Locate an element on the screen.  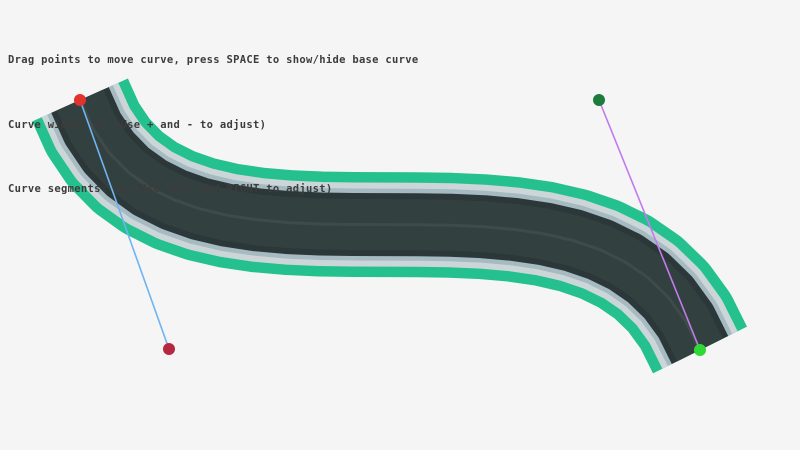
start-anchor-point is located at coordinates (80, 100).